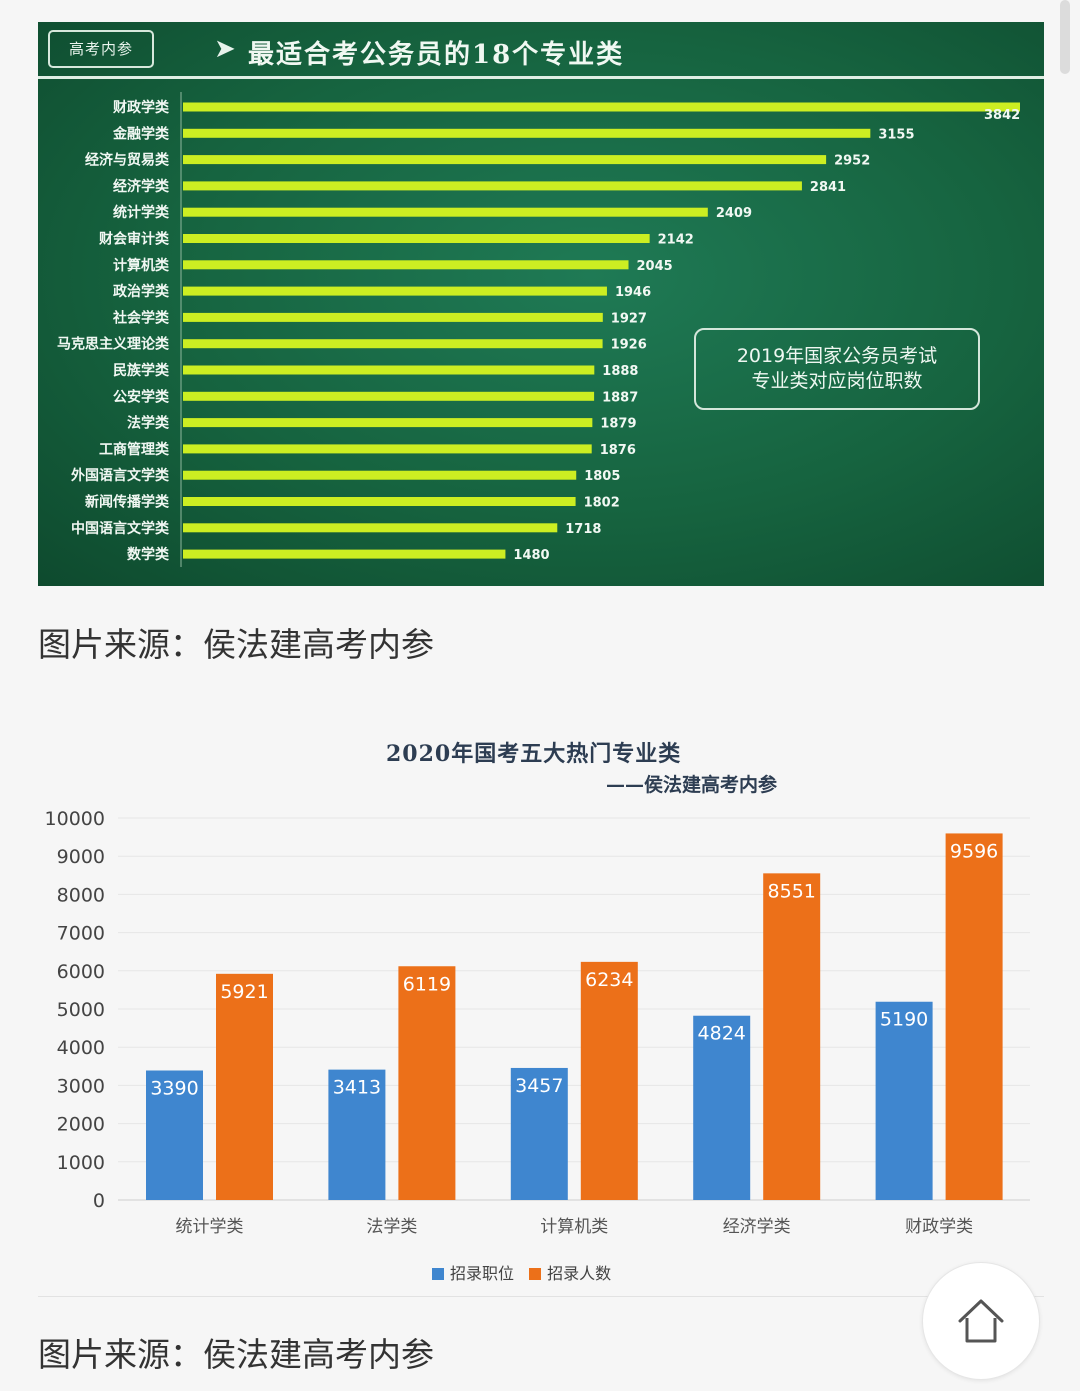  What do you see at coordinates (629, 318) in the screenshot?
I see `data-label: 1927` at bounding box center [629, 318].